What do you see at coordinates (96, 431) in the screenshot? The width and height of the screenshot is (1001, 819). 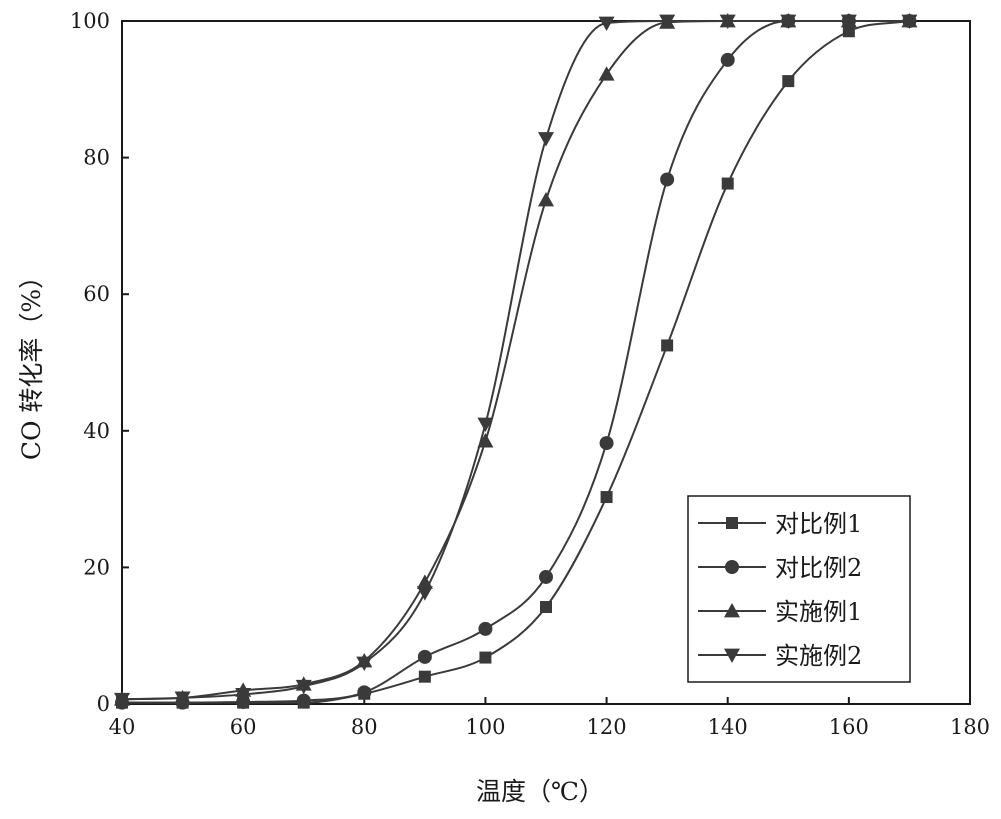 I see `y-tick-label: 40` at bounding box center [96, 431].